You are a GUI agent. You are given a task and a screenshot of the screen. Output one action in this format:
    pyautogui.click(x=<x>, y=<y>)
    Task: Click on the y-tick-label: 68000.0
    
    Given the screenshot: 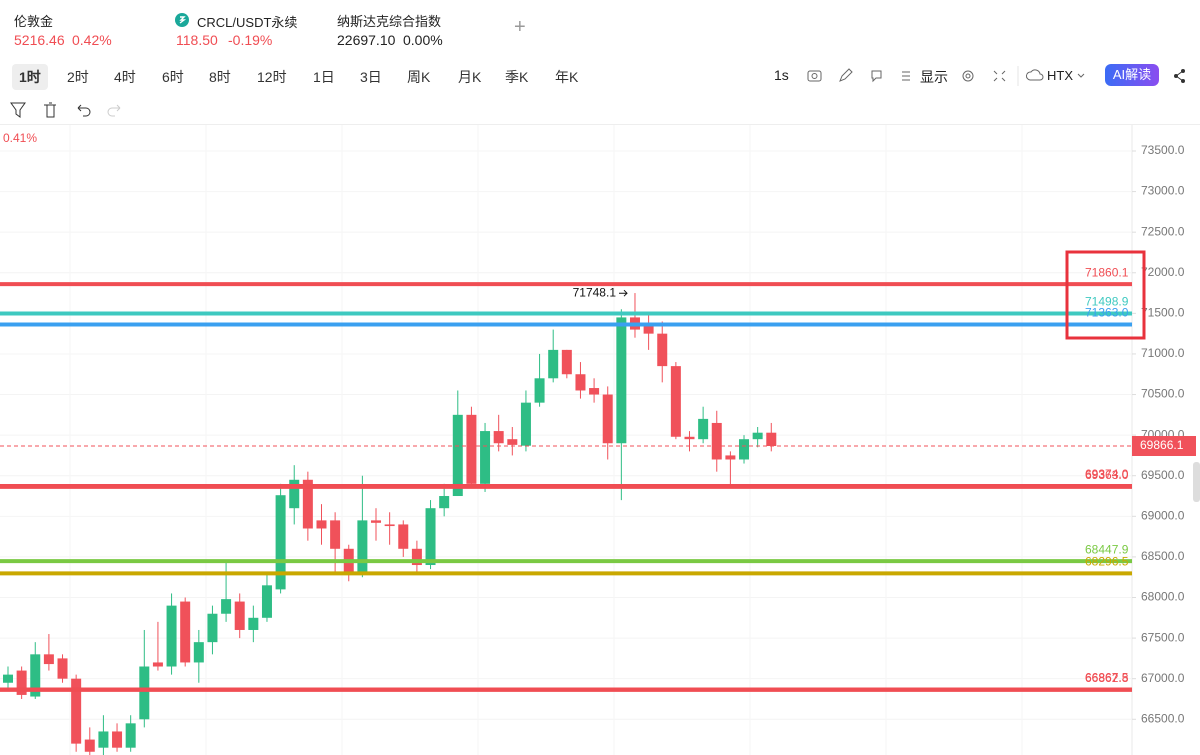 What is the action you would take?
    pyautogui.click(x=1163, y=597)
    